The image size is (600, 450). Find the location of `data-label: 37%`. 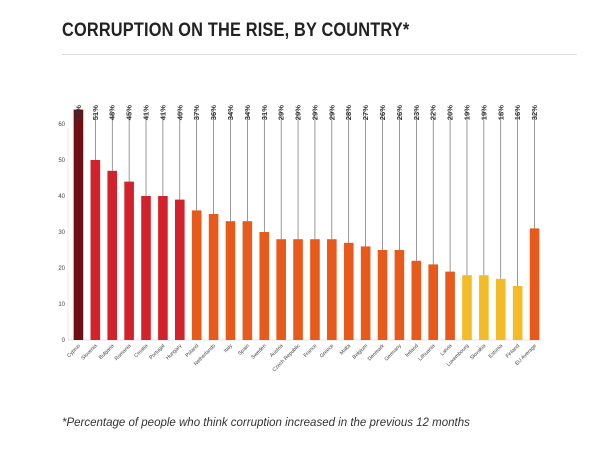

data-label: 37% is located at coordinates (196, 112).